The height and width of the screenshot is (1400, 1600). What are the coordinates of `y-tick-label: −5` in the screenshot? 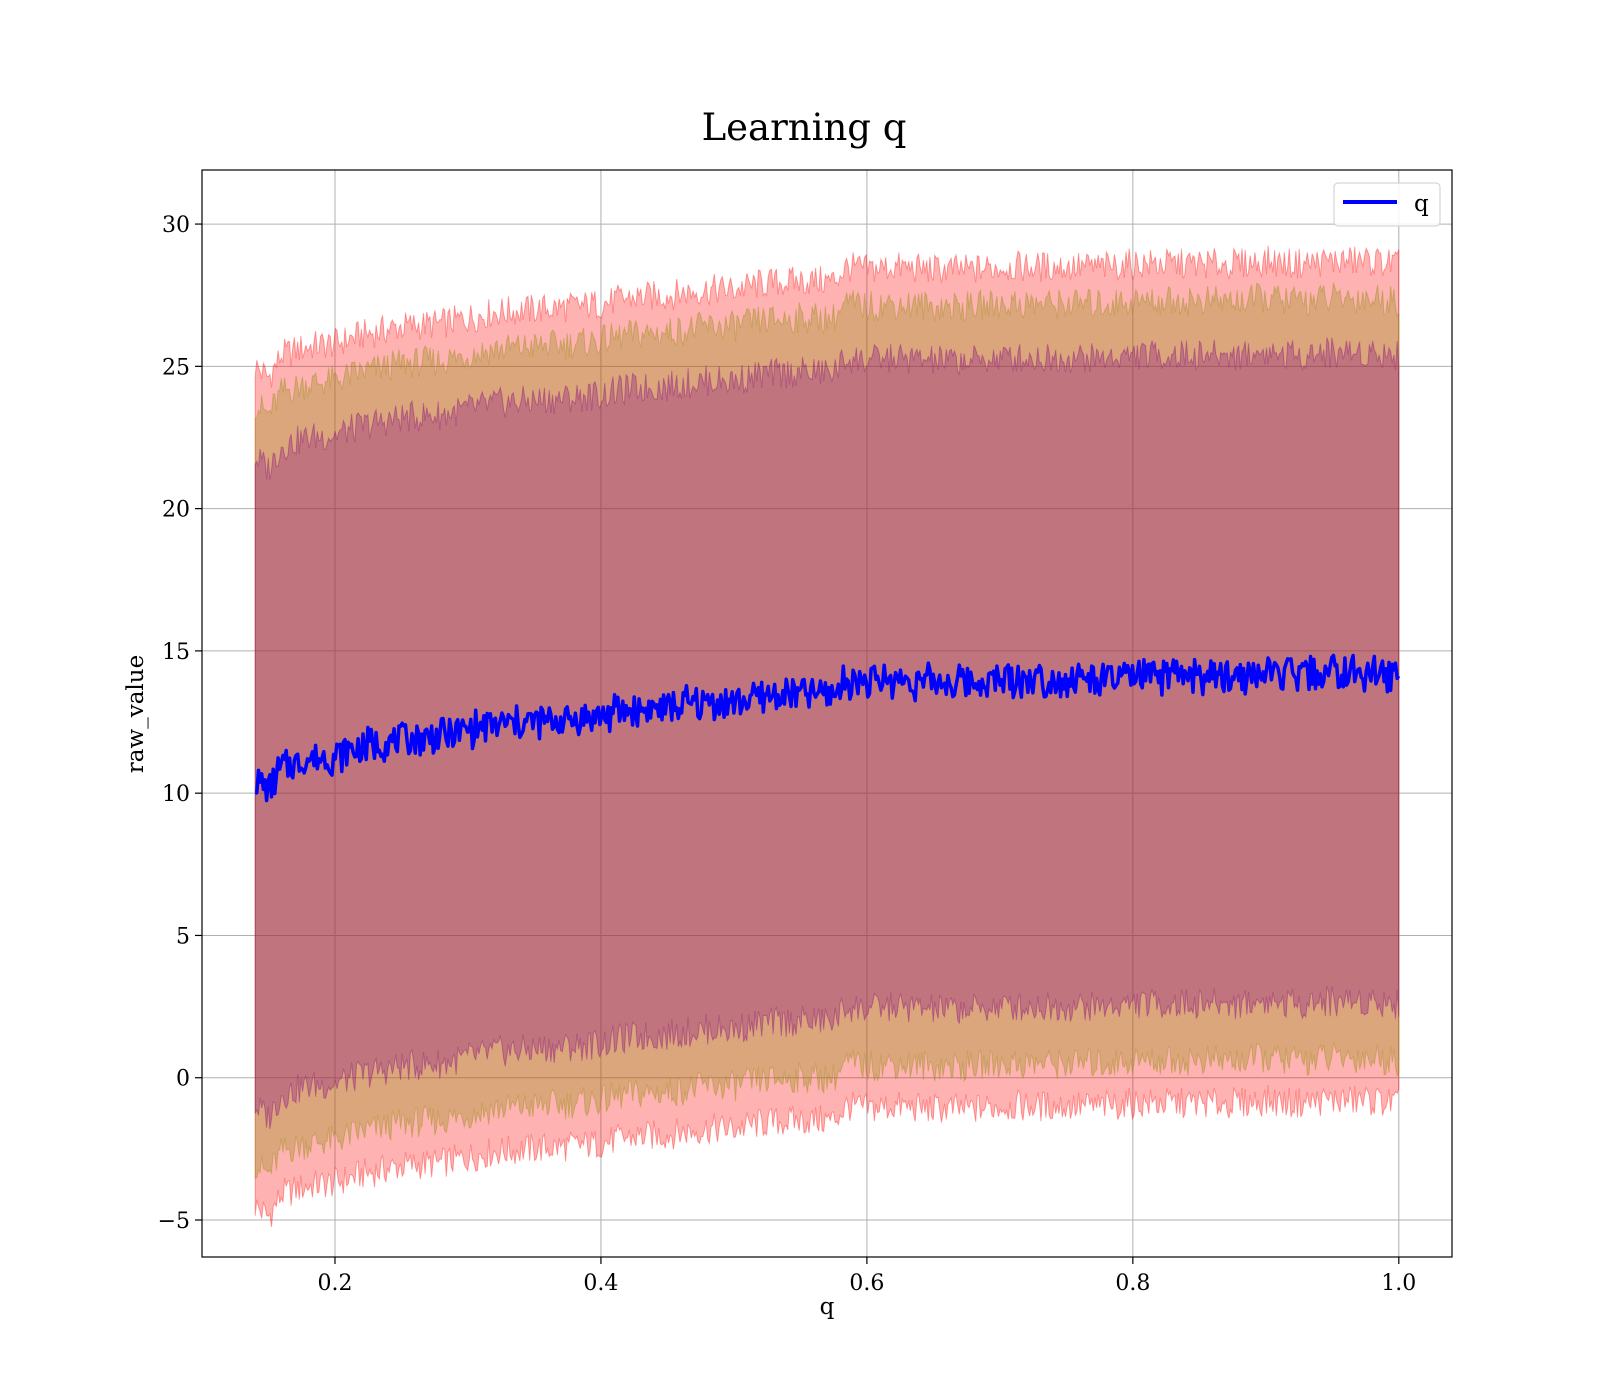 It's located at (174, 1221).